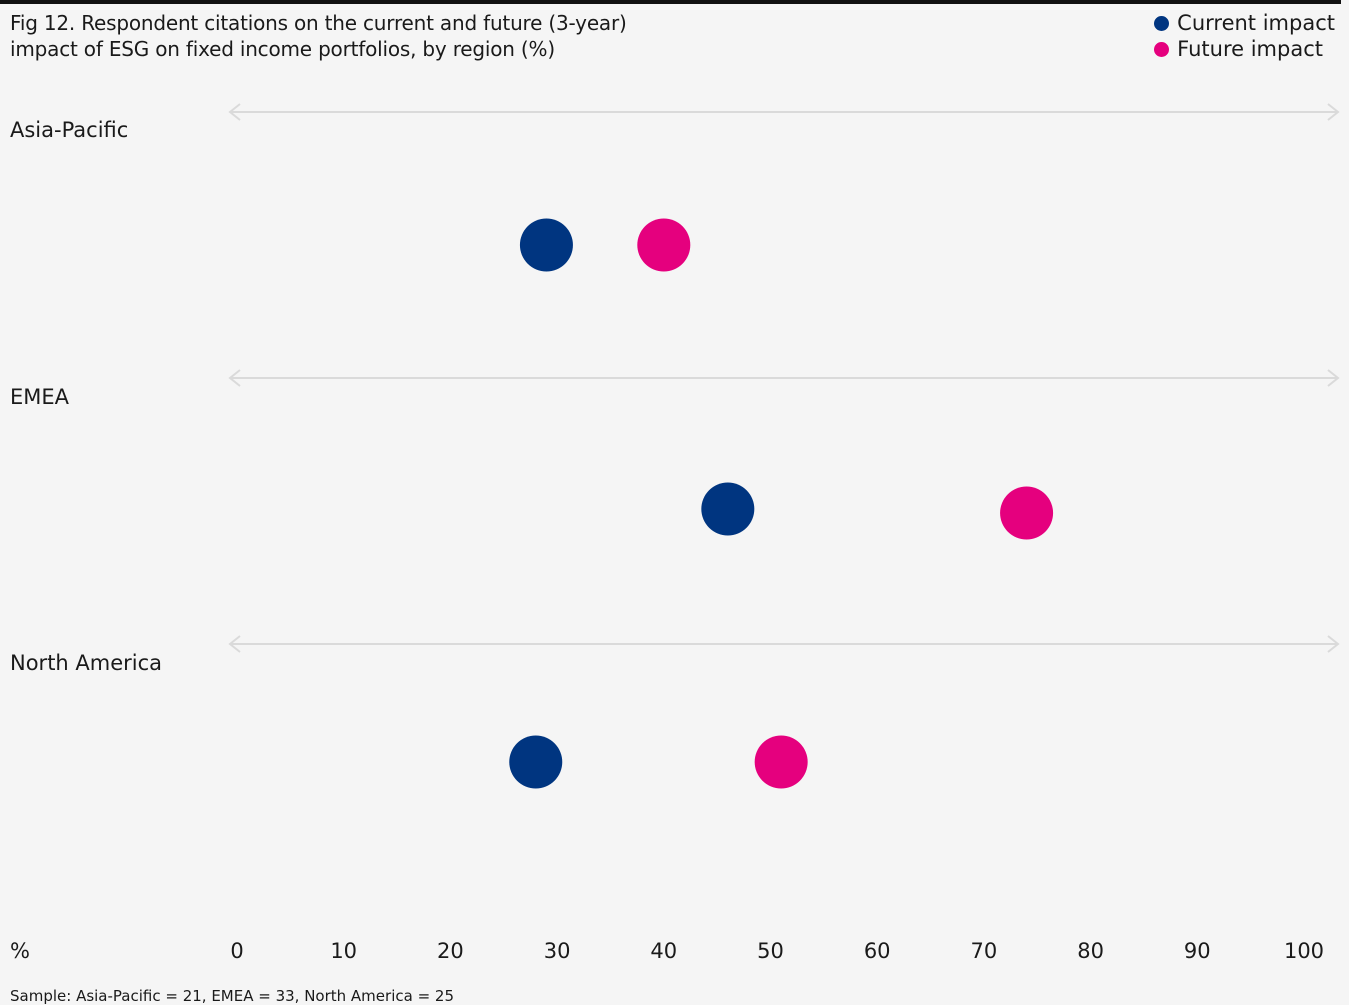  I want to click on x-tick-label-70: 70, so click(984, 951).